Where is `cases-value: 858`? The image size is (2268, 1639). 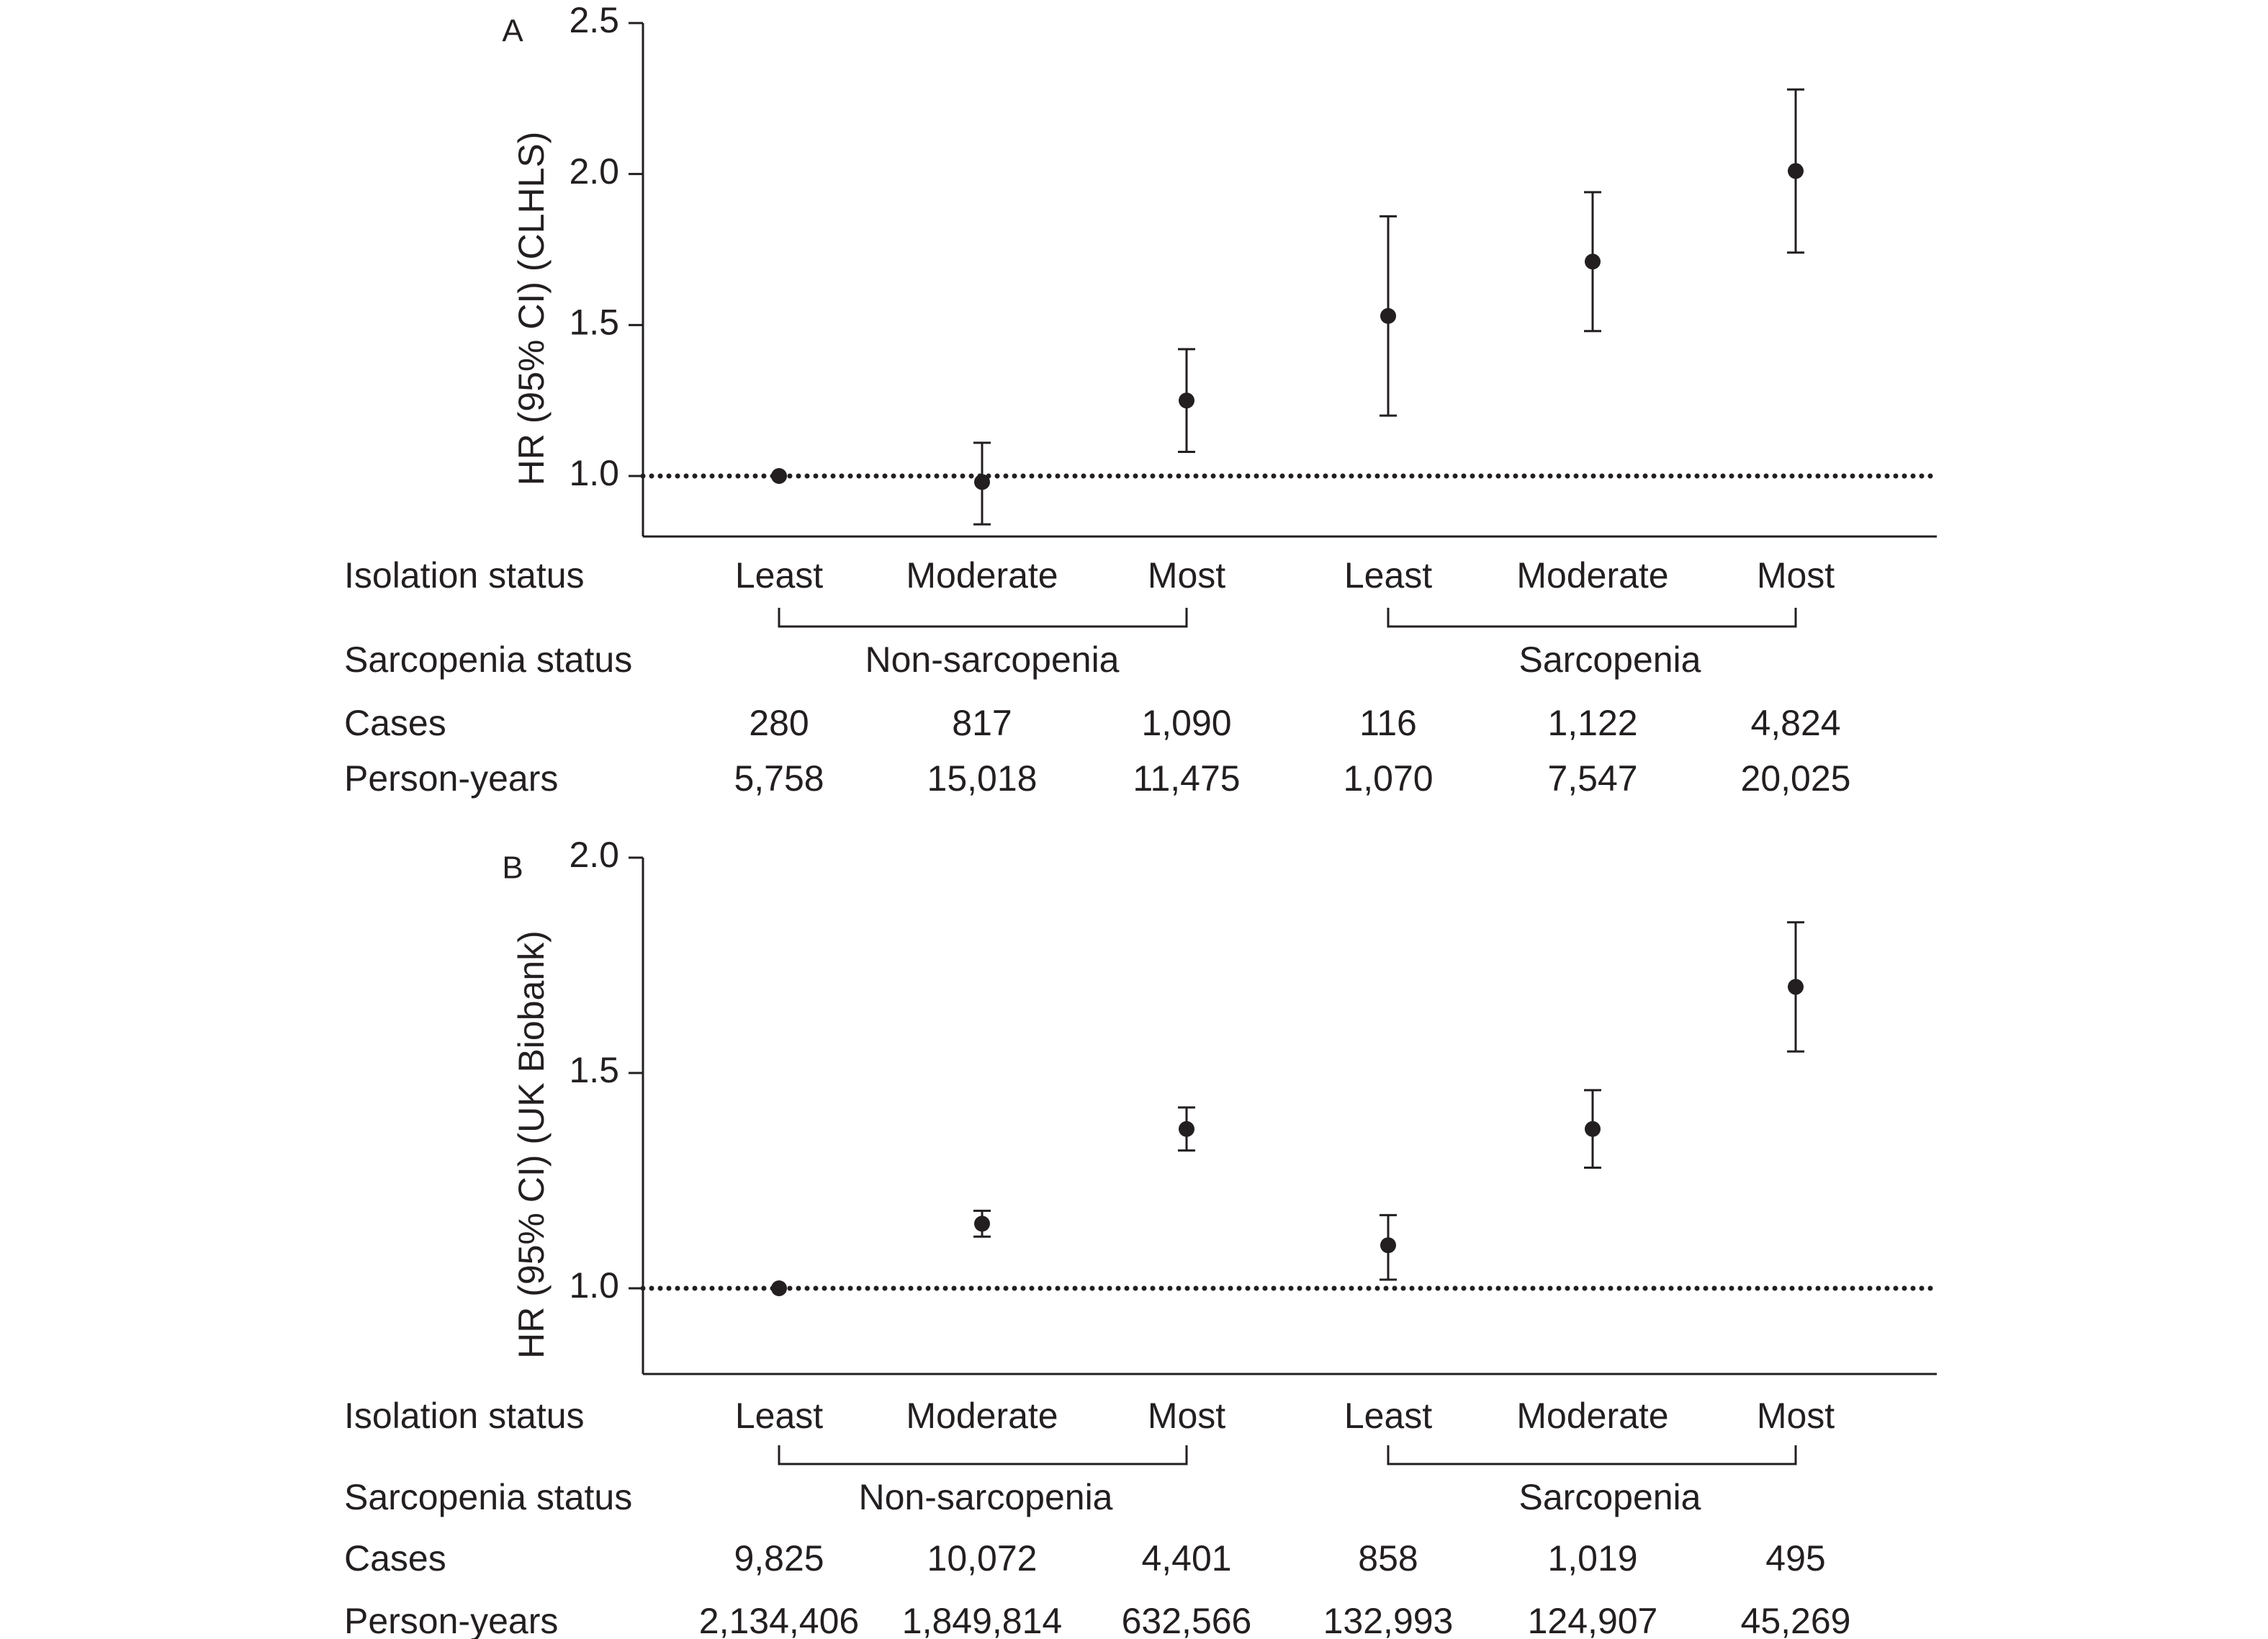 cases-value: 858 is located at coordinates (1388, 1558).